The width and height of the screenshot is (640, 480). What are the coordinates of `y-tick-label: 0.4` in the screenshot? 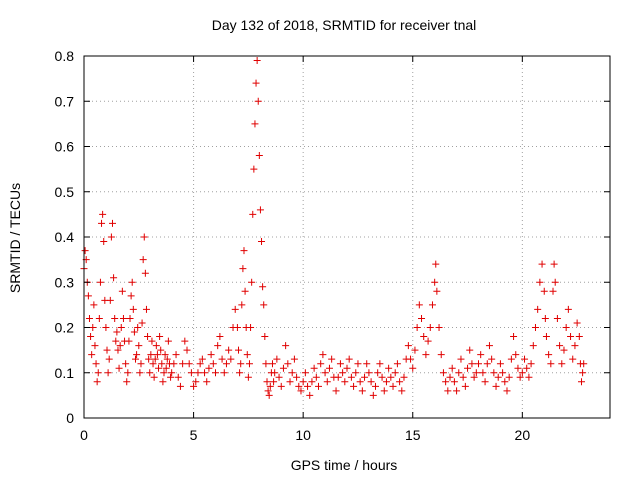 It's located at (65, 237).